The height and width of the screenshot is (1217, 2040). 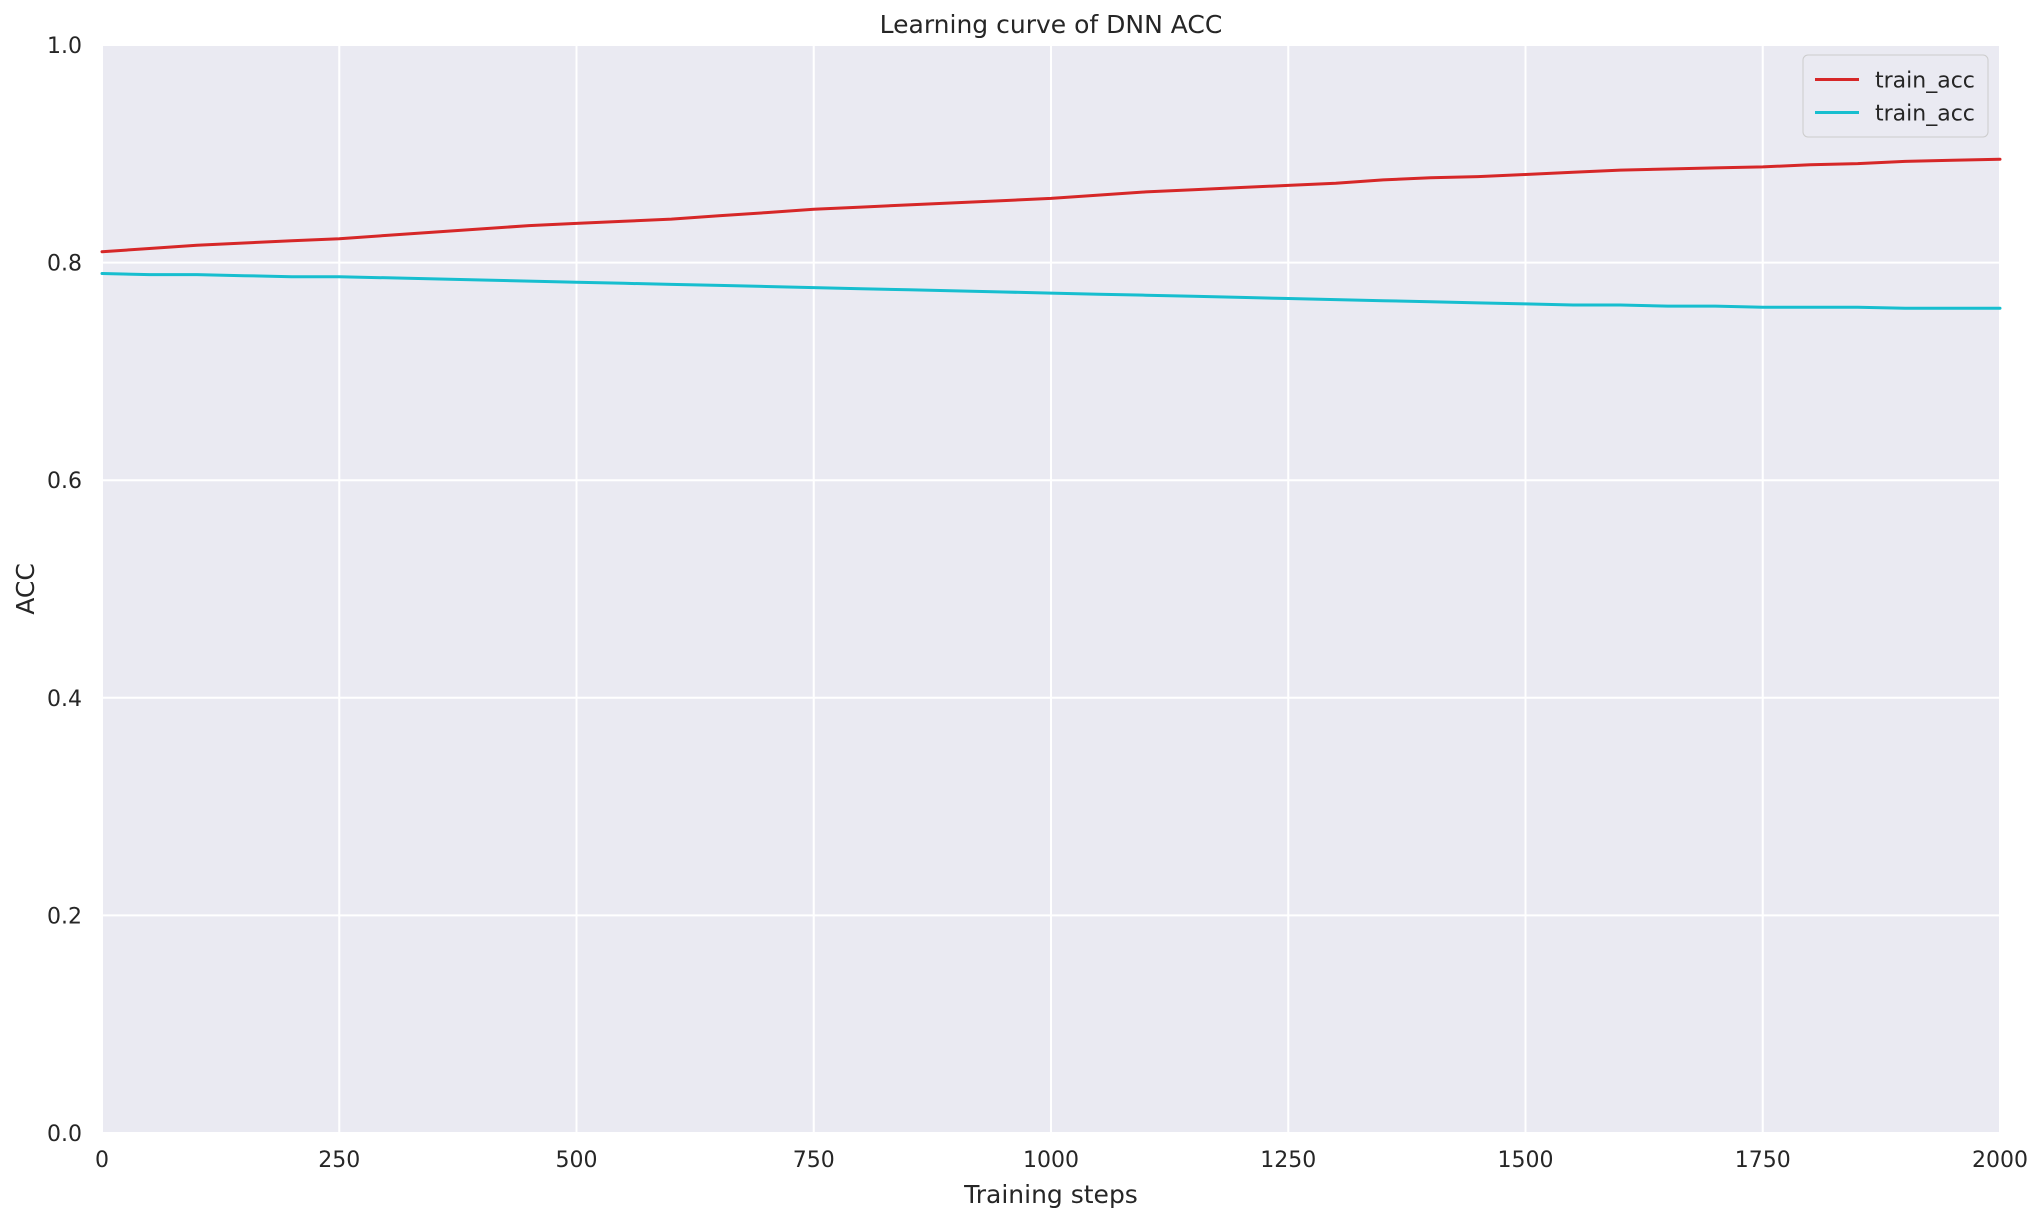 What do you see at coordinates (64, 699) in the screenshot?
I see `y-tick-label: 0.4` at bounding box center [64, 699].